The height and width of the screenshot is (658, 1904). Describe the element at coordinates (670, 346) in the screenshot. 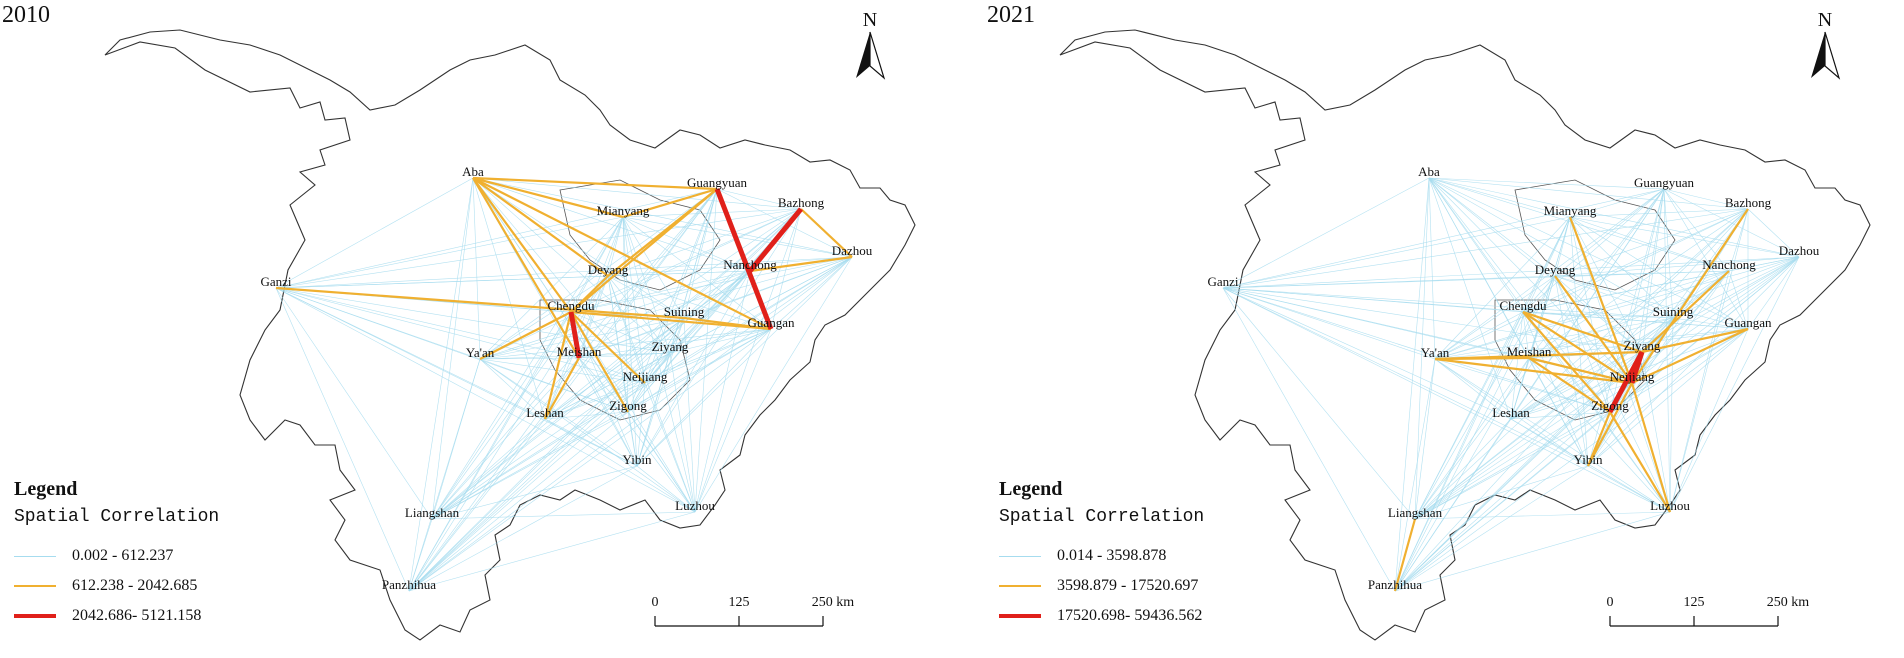

I see `city-label: Ziyang` at that location.